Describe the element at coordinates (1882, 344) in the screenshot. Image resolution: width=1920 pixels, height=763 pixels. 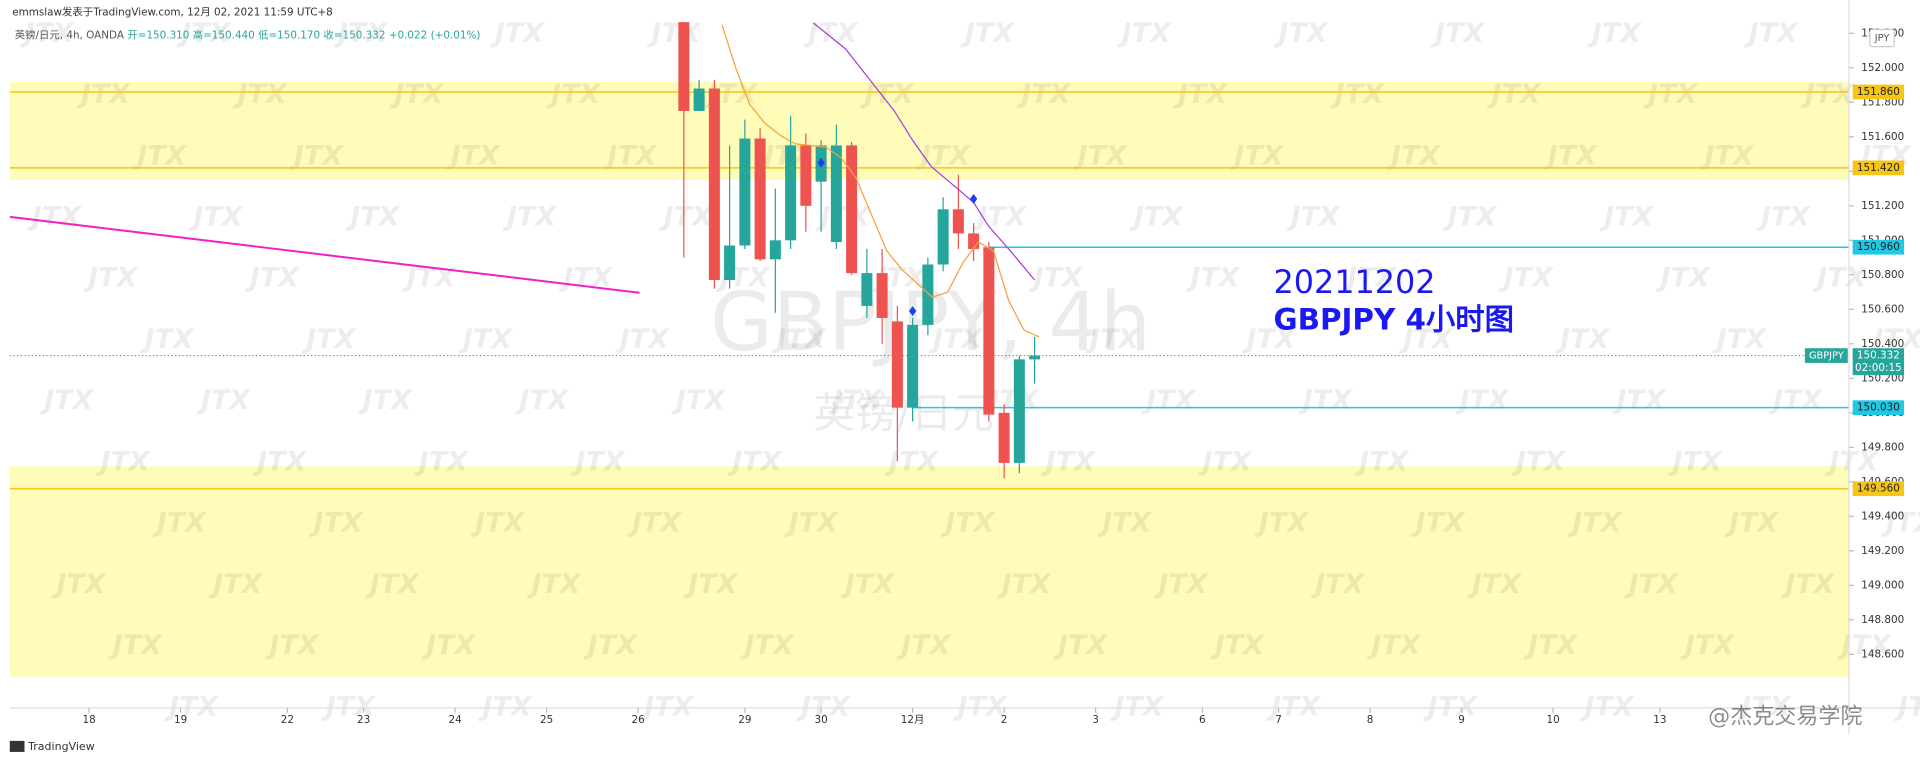
I see `y-tick-label: 150.400` at that location.